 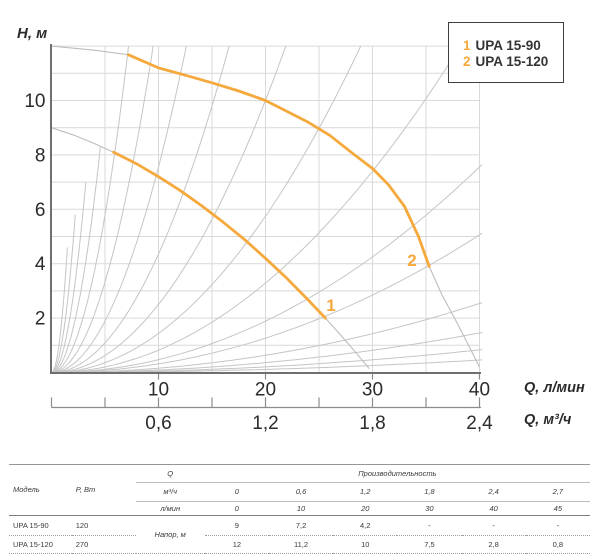 I want to click on curve-number-label: 1, so click(x=330, y=305).